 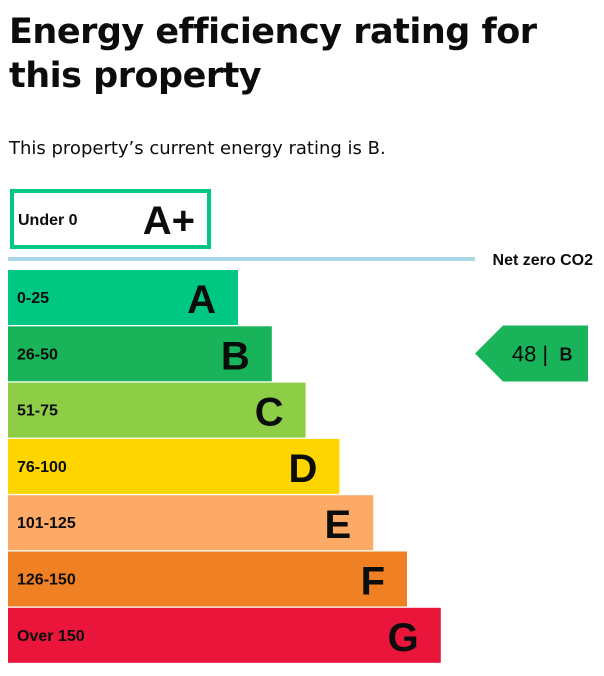 I want to click on band-a-letter: A, so click(x=201, y=300).